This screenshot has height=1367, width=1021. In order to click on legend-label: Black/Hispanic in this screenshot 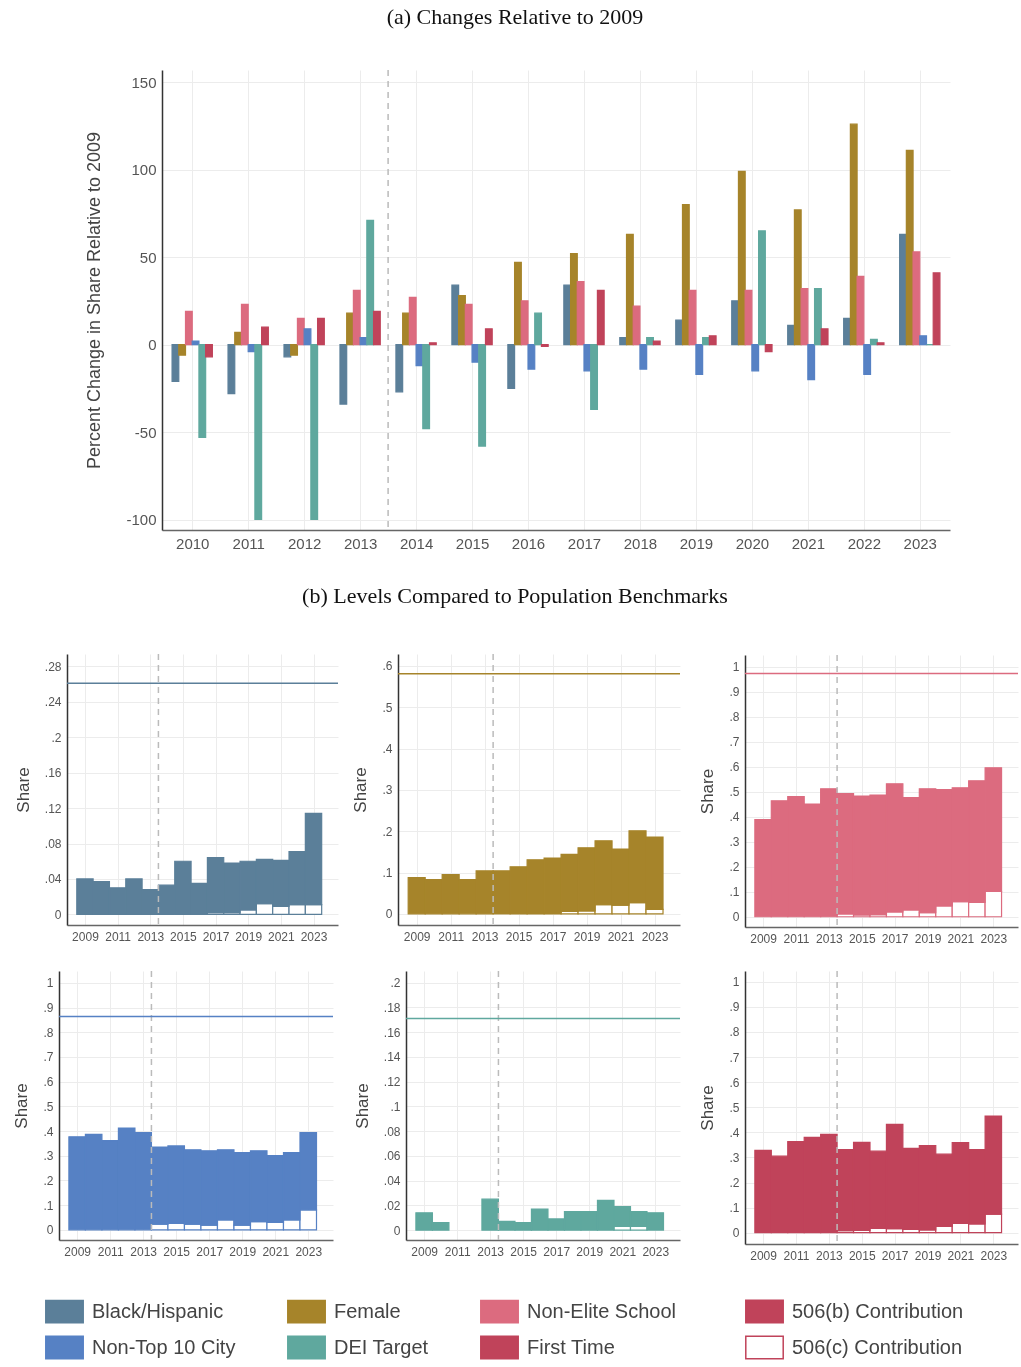, I will do `click(158, 1310)`.